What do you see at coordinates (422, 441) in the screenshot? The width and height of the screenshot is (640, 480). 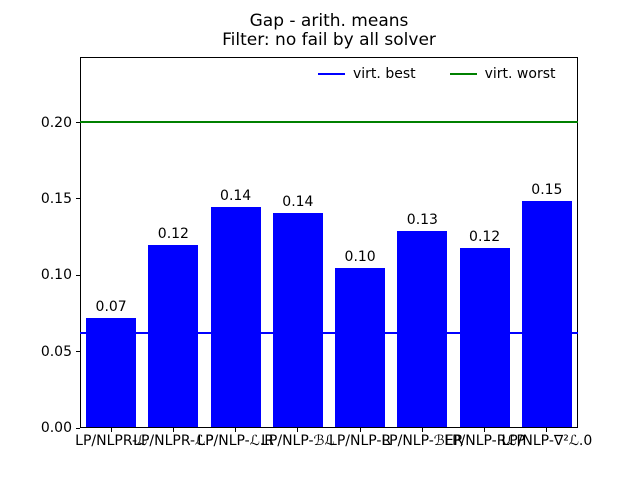 I see `x-tick-label: LP/NLP-ℬER` at bounding box center [422, 441].